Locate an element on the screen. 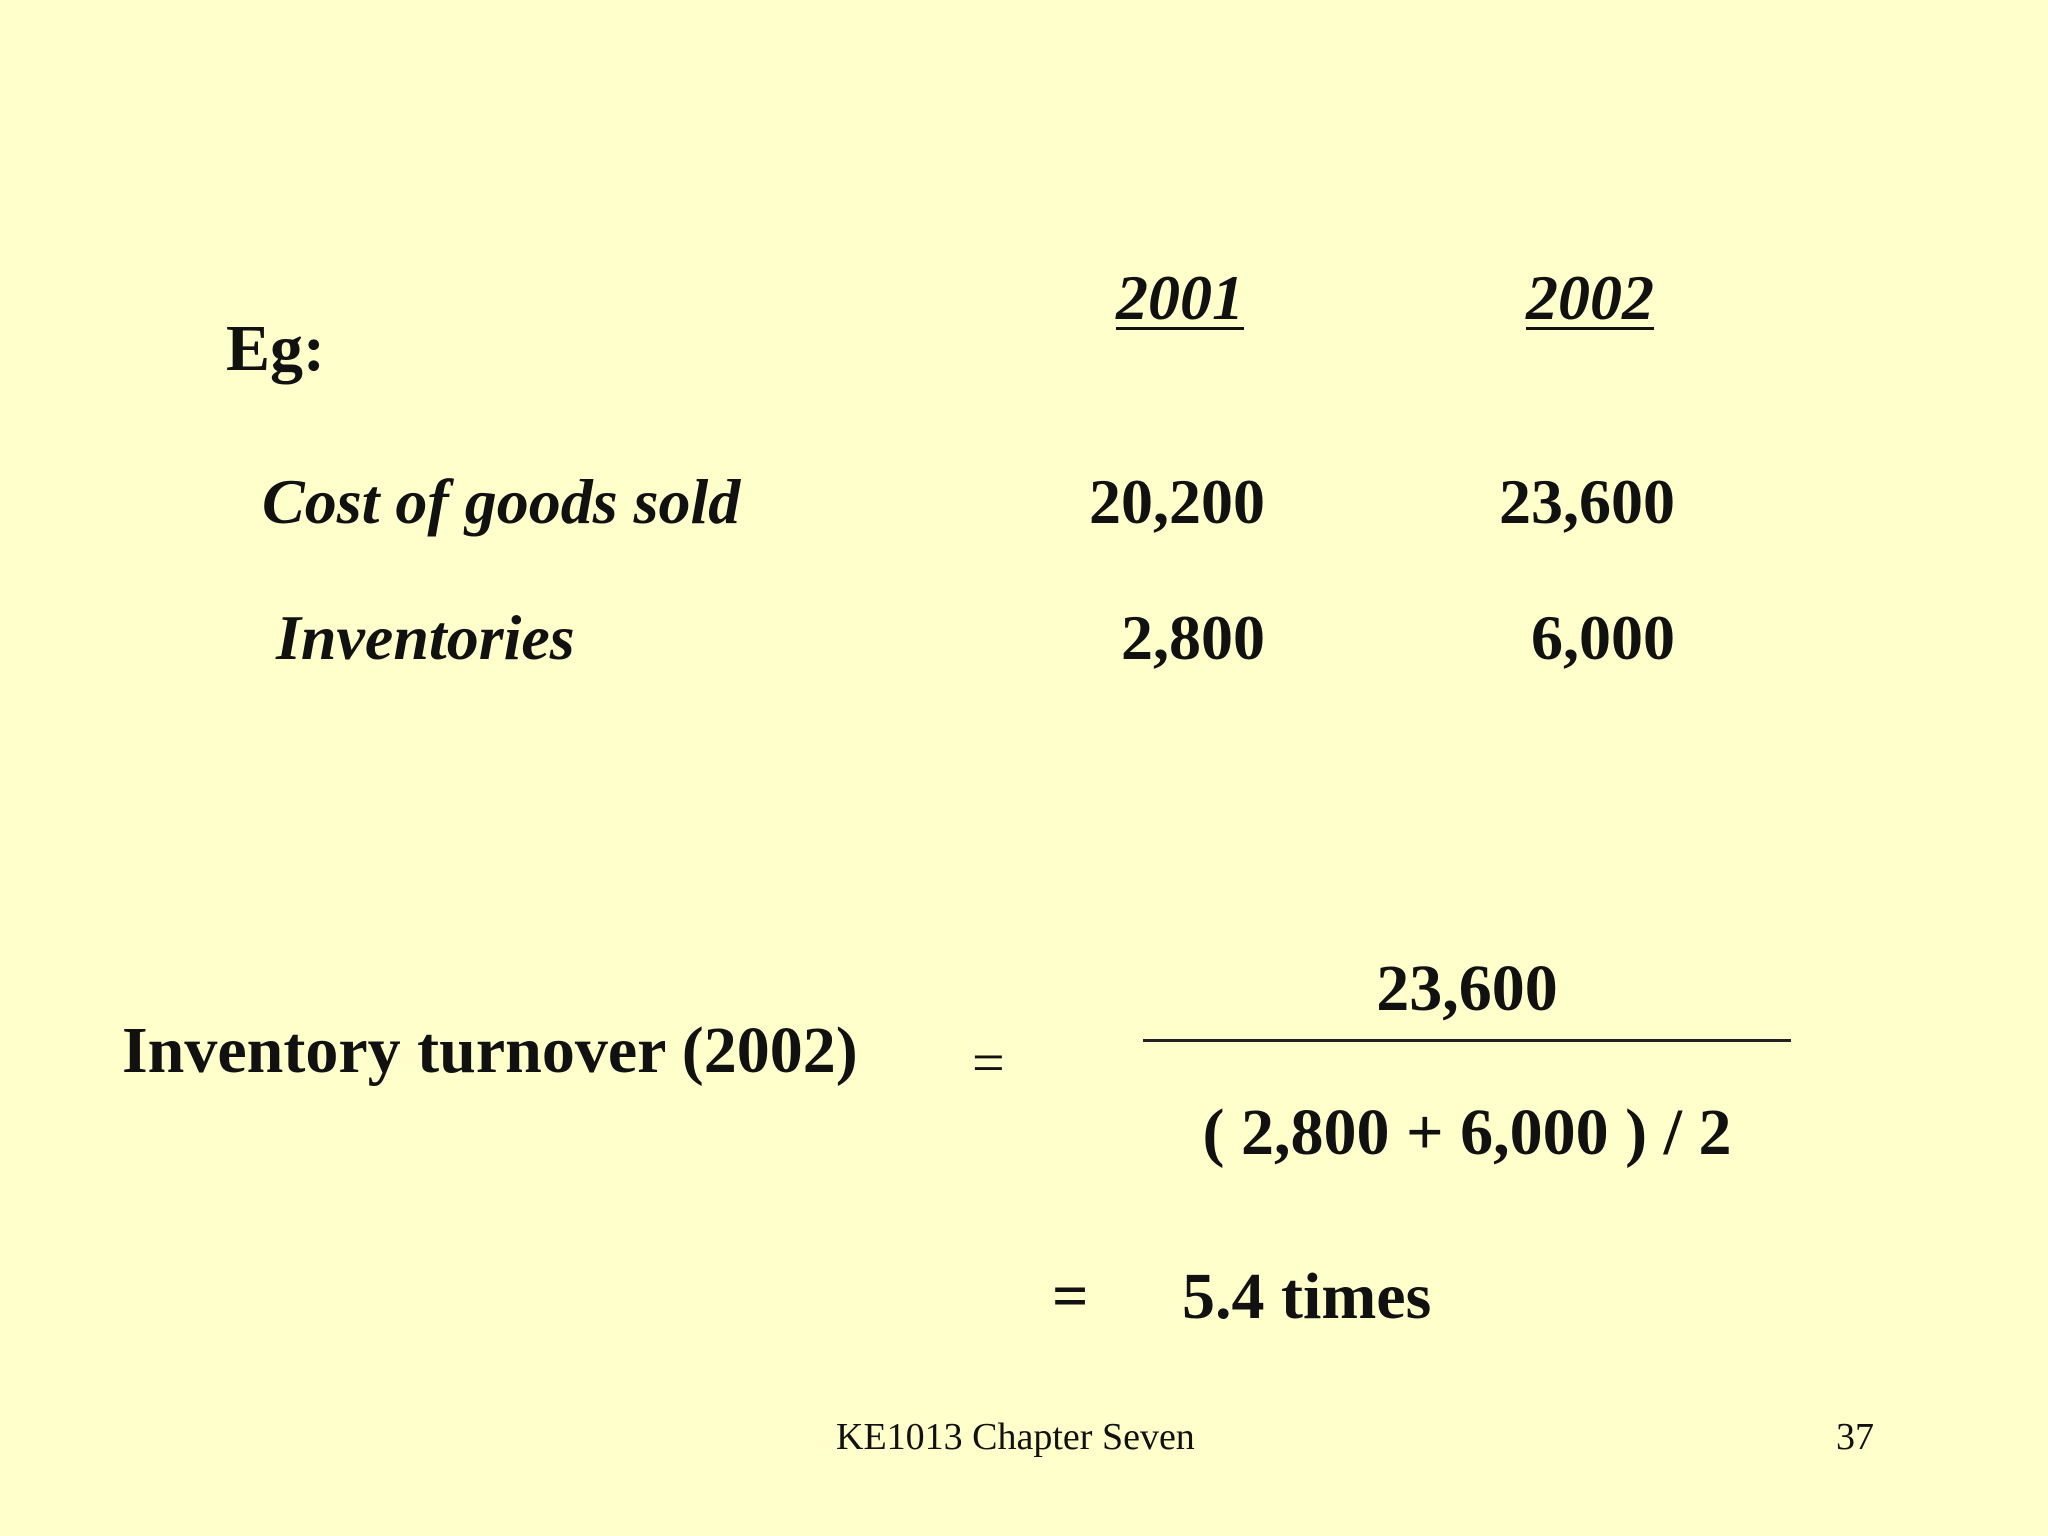 This screenshot has width=2048, height=1536. formula-equals-sign: = is located at coordinates (988, 1062).